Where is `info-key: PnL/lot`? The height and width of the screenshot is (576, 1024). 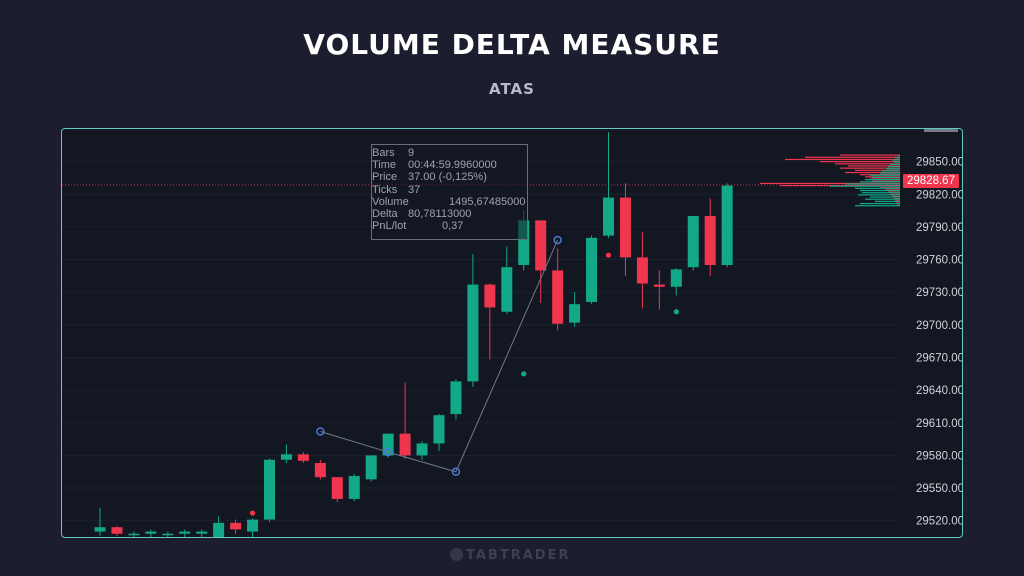
info-key: PnL/lot is located at coordinates (389, 226).